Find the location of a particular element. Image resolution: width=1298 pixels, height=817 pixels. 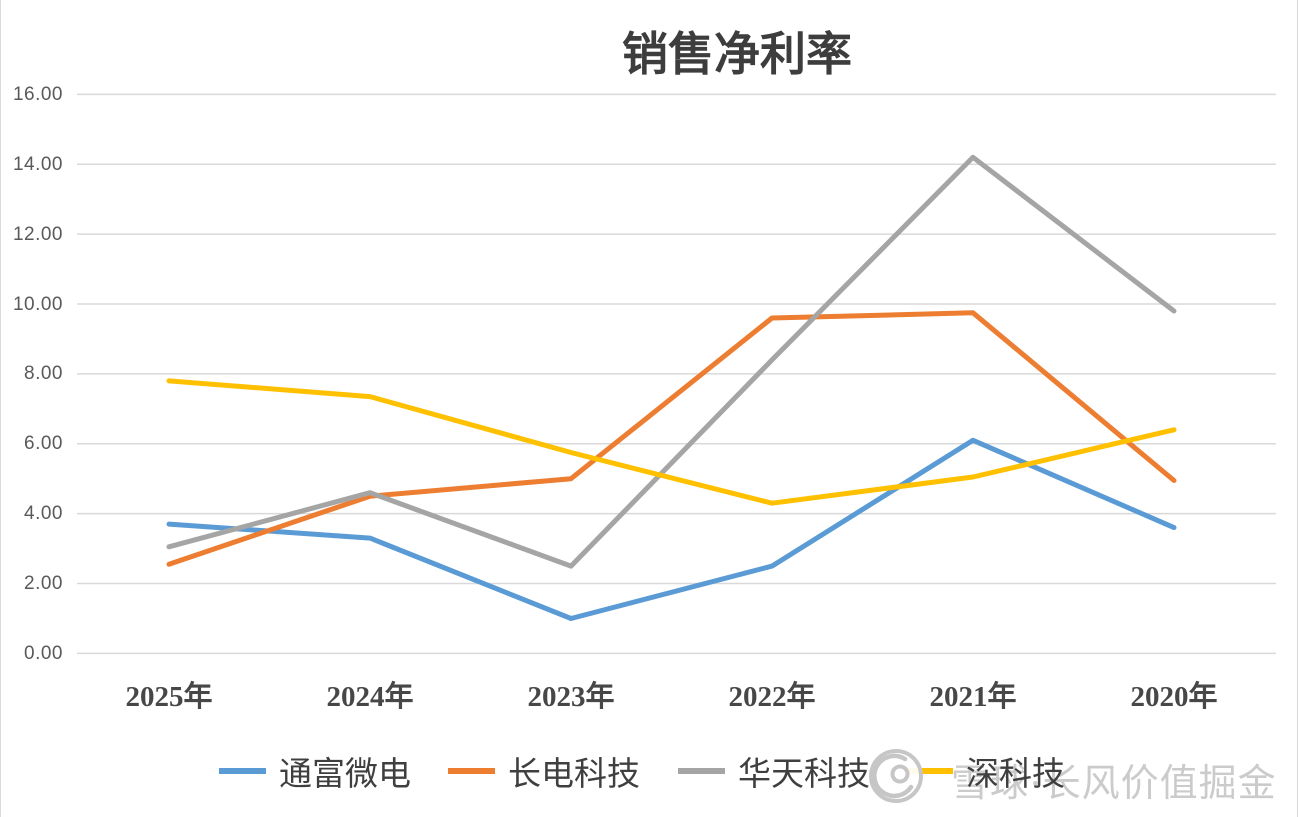

x-axis-label: 2020年 is located at coordinates (1174, 697).